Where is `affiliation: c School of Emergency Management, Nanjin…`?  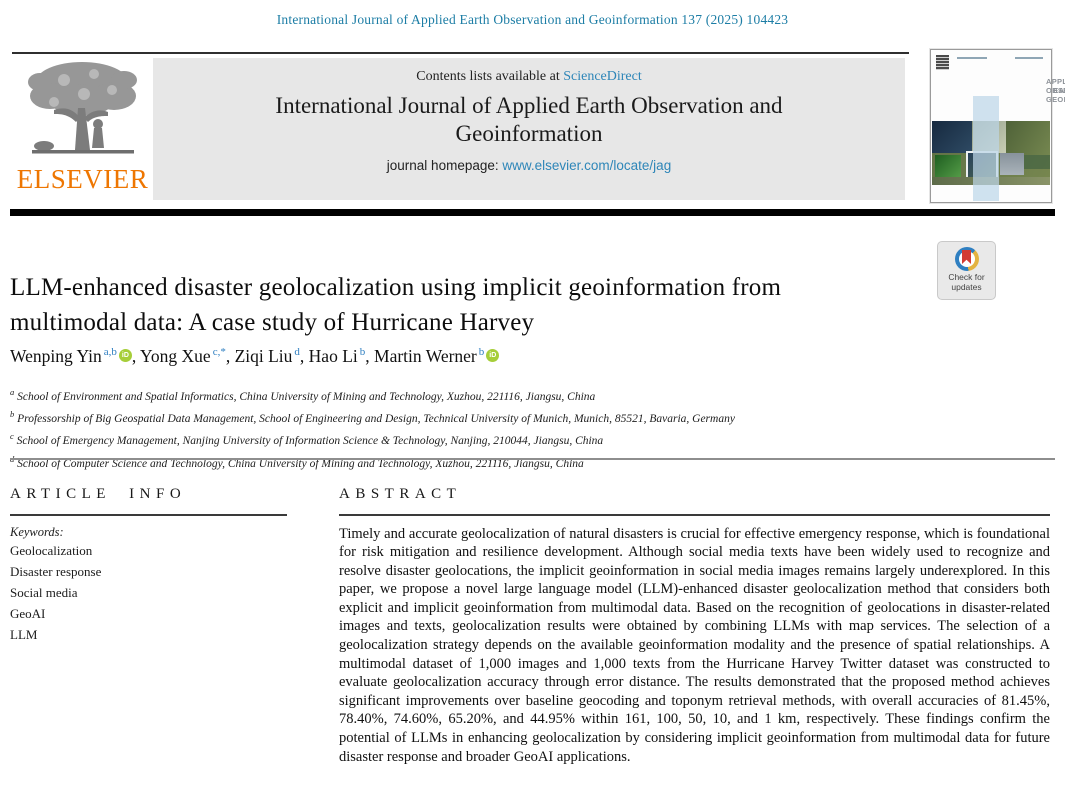 affiliation: c School of Emergency Management, Nanjin… is located at coordinates (530, 439).